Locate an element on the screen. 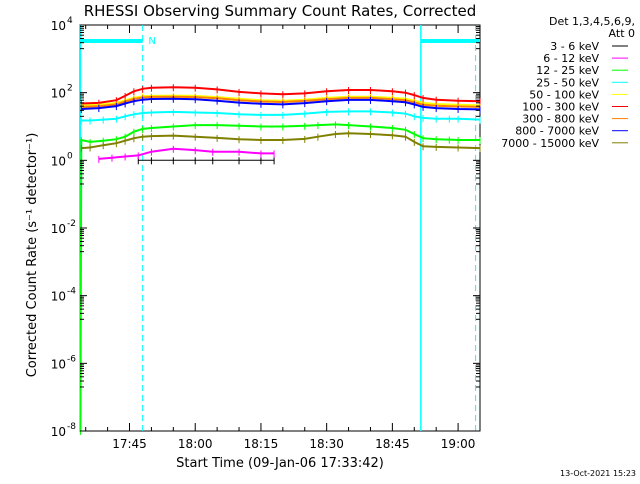 The width and height of the screenshot is (640, 484). x-tick-label: 18:15 is located at coordinates (261, 444).